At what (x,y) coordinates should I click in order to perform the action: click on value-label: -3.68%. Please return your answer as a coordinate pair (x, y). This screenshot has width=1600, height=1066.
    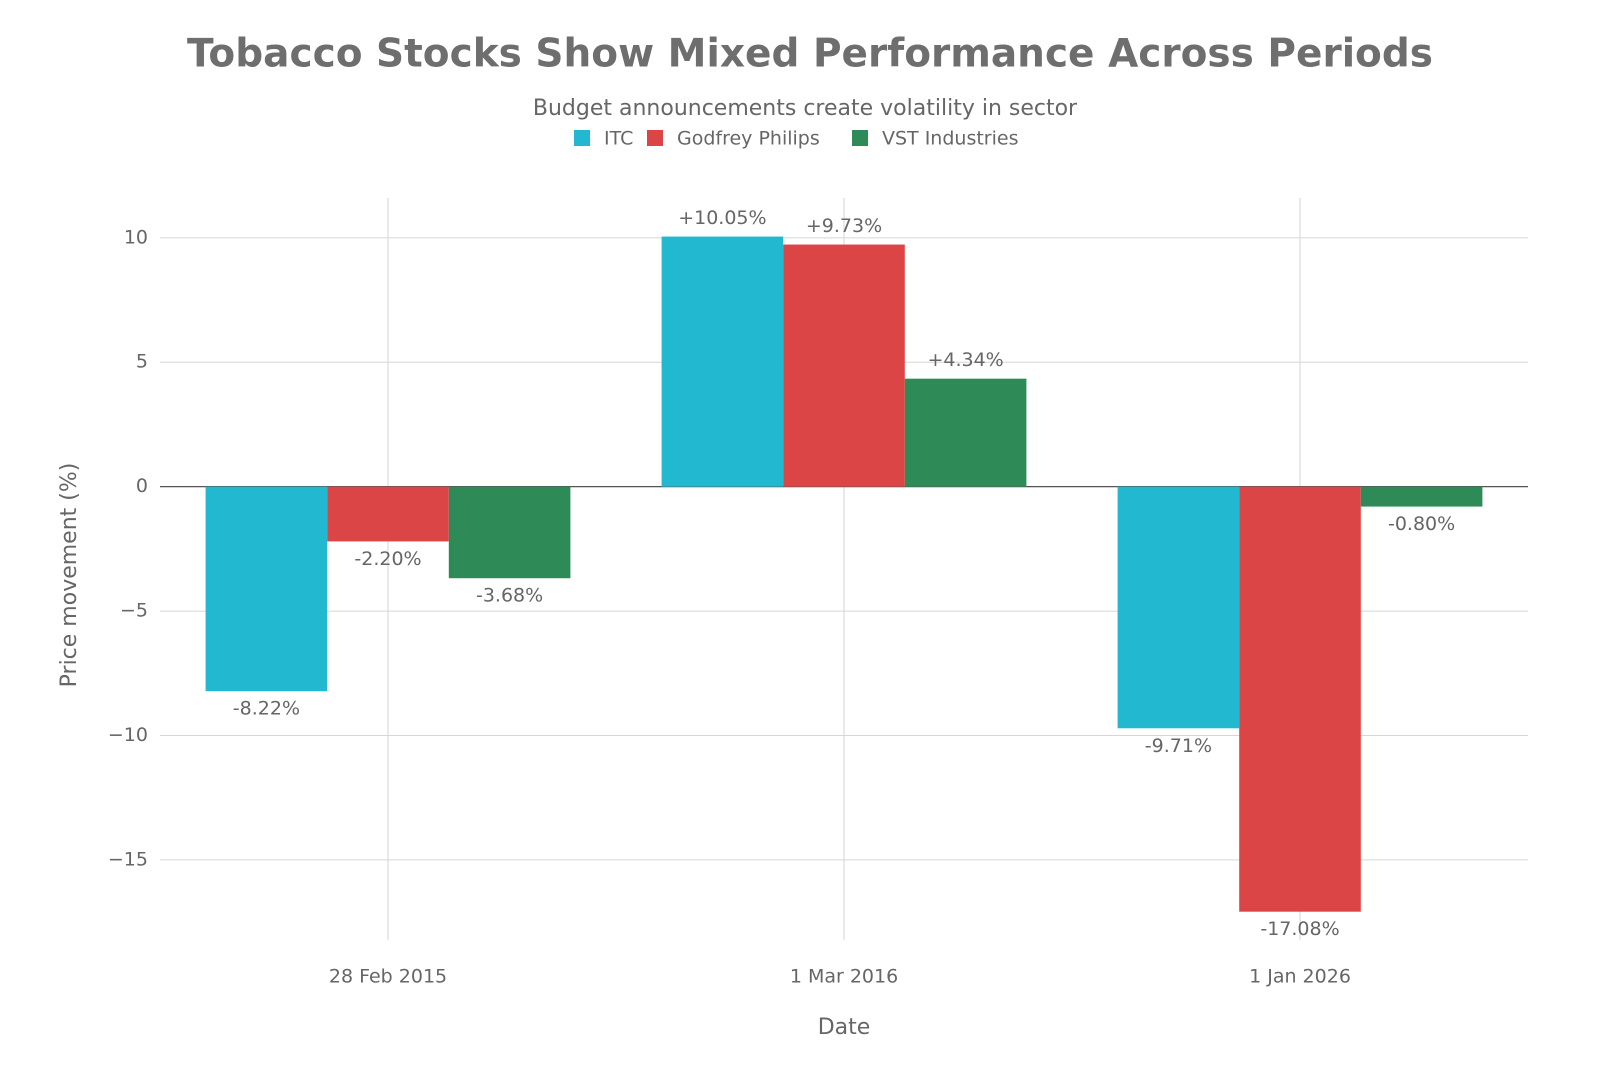
    Looking at the image, I should click on (509, 596).